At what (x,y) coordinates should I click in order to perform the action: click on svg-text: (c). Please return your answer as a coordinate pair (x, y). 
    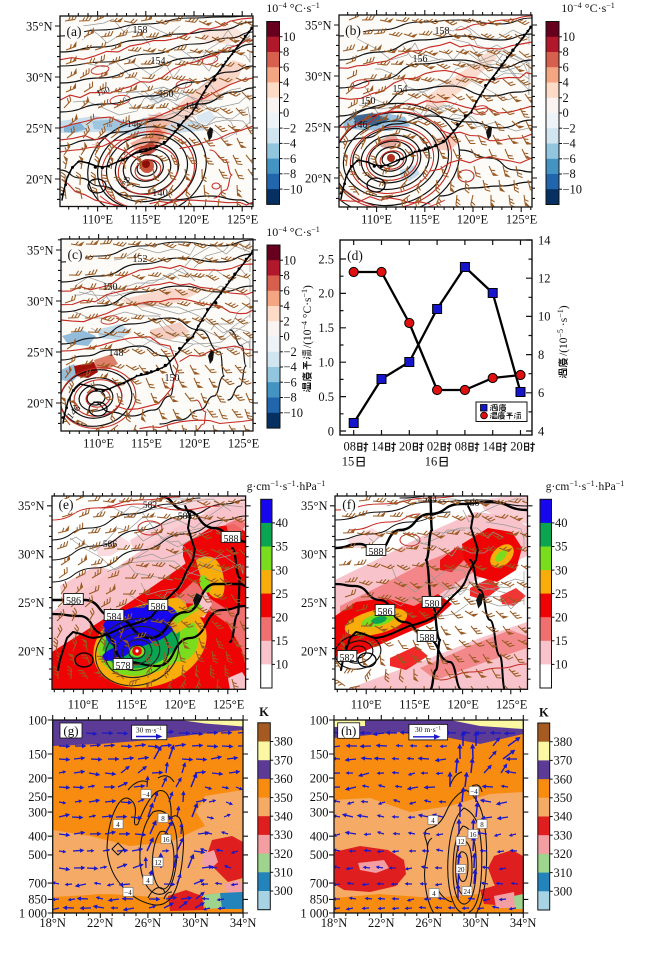
    Looking at the image, I should click on (75, 254).